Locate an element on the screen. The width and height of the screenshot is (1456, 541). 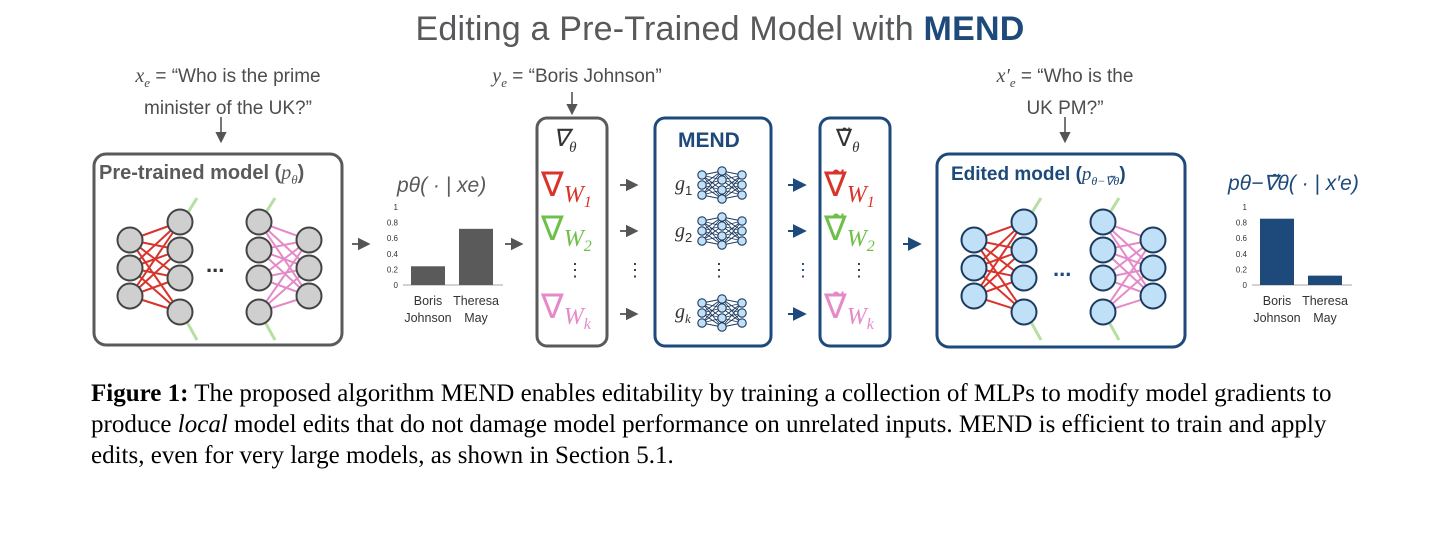
caption-label: Figure 1: is located at coordinates (140, 393).